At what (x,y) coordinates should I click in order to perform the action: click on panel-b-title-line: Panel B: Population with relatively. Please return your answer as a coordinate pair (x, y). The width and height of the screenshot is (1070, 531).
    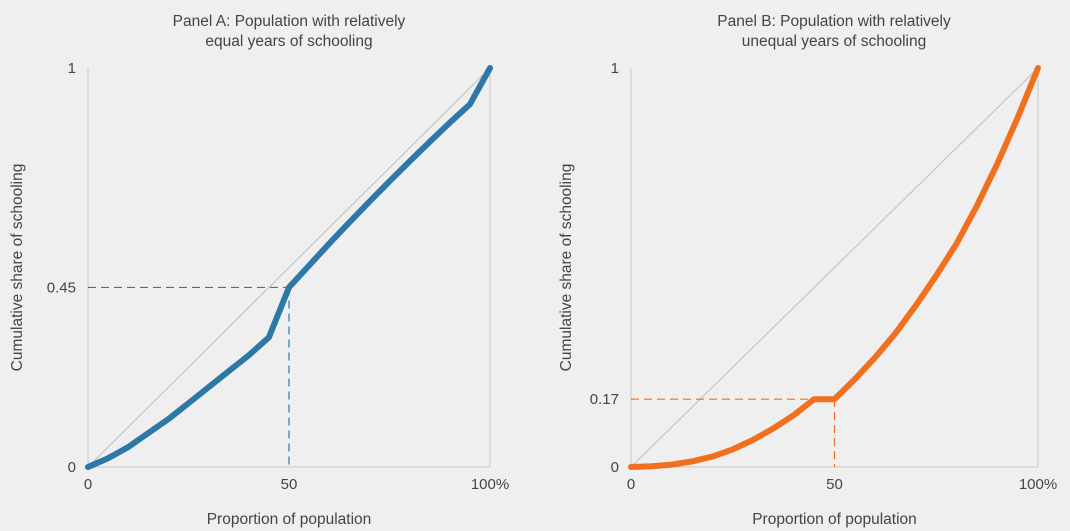
    Looking at the image, I should click on (834, 21).